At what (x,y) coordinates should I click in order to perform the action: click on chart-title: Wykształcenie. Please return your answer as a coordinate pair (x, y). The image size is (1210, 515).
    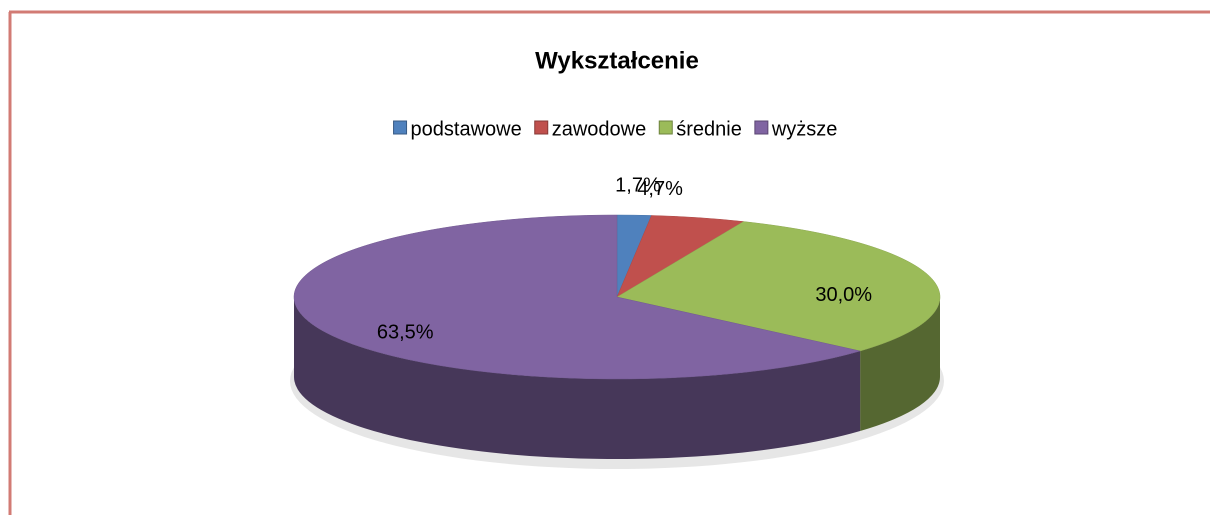
    Looking at the image, I should click on (617, 60).